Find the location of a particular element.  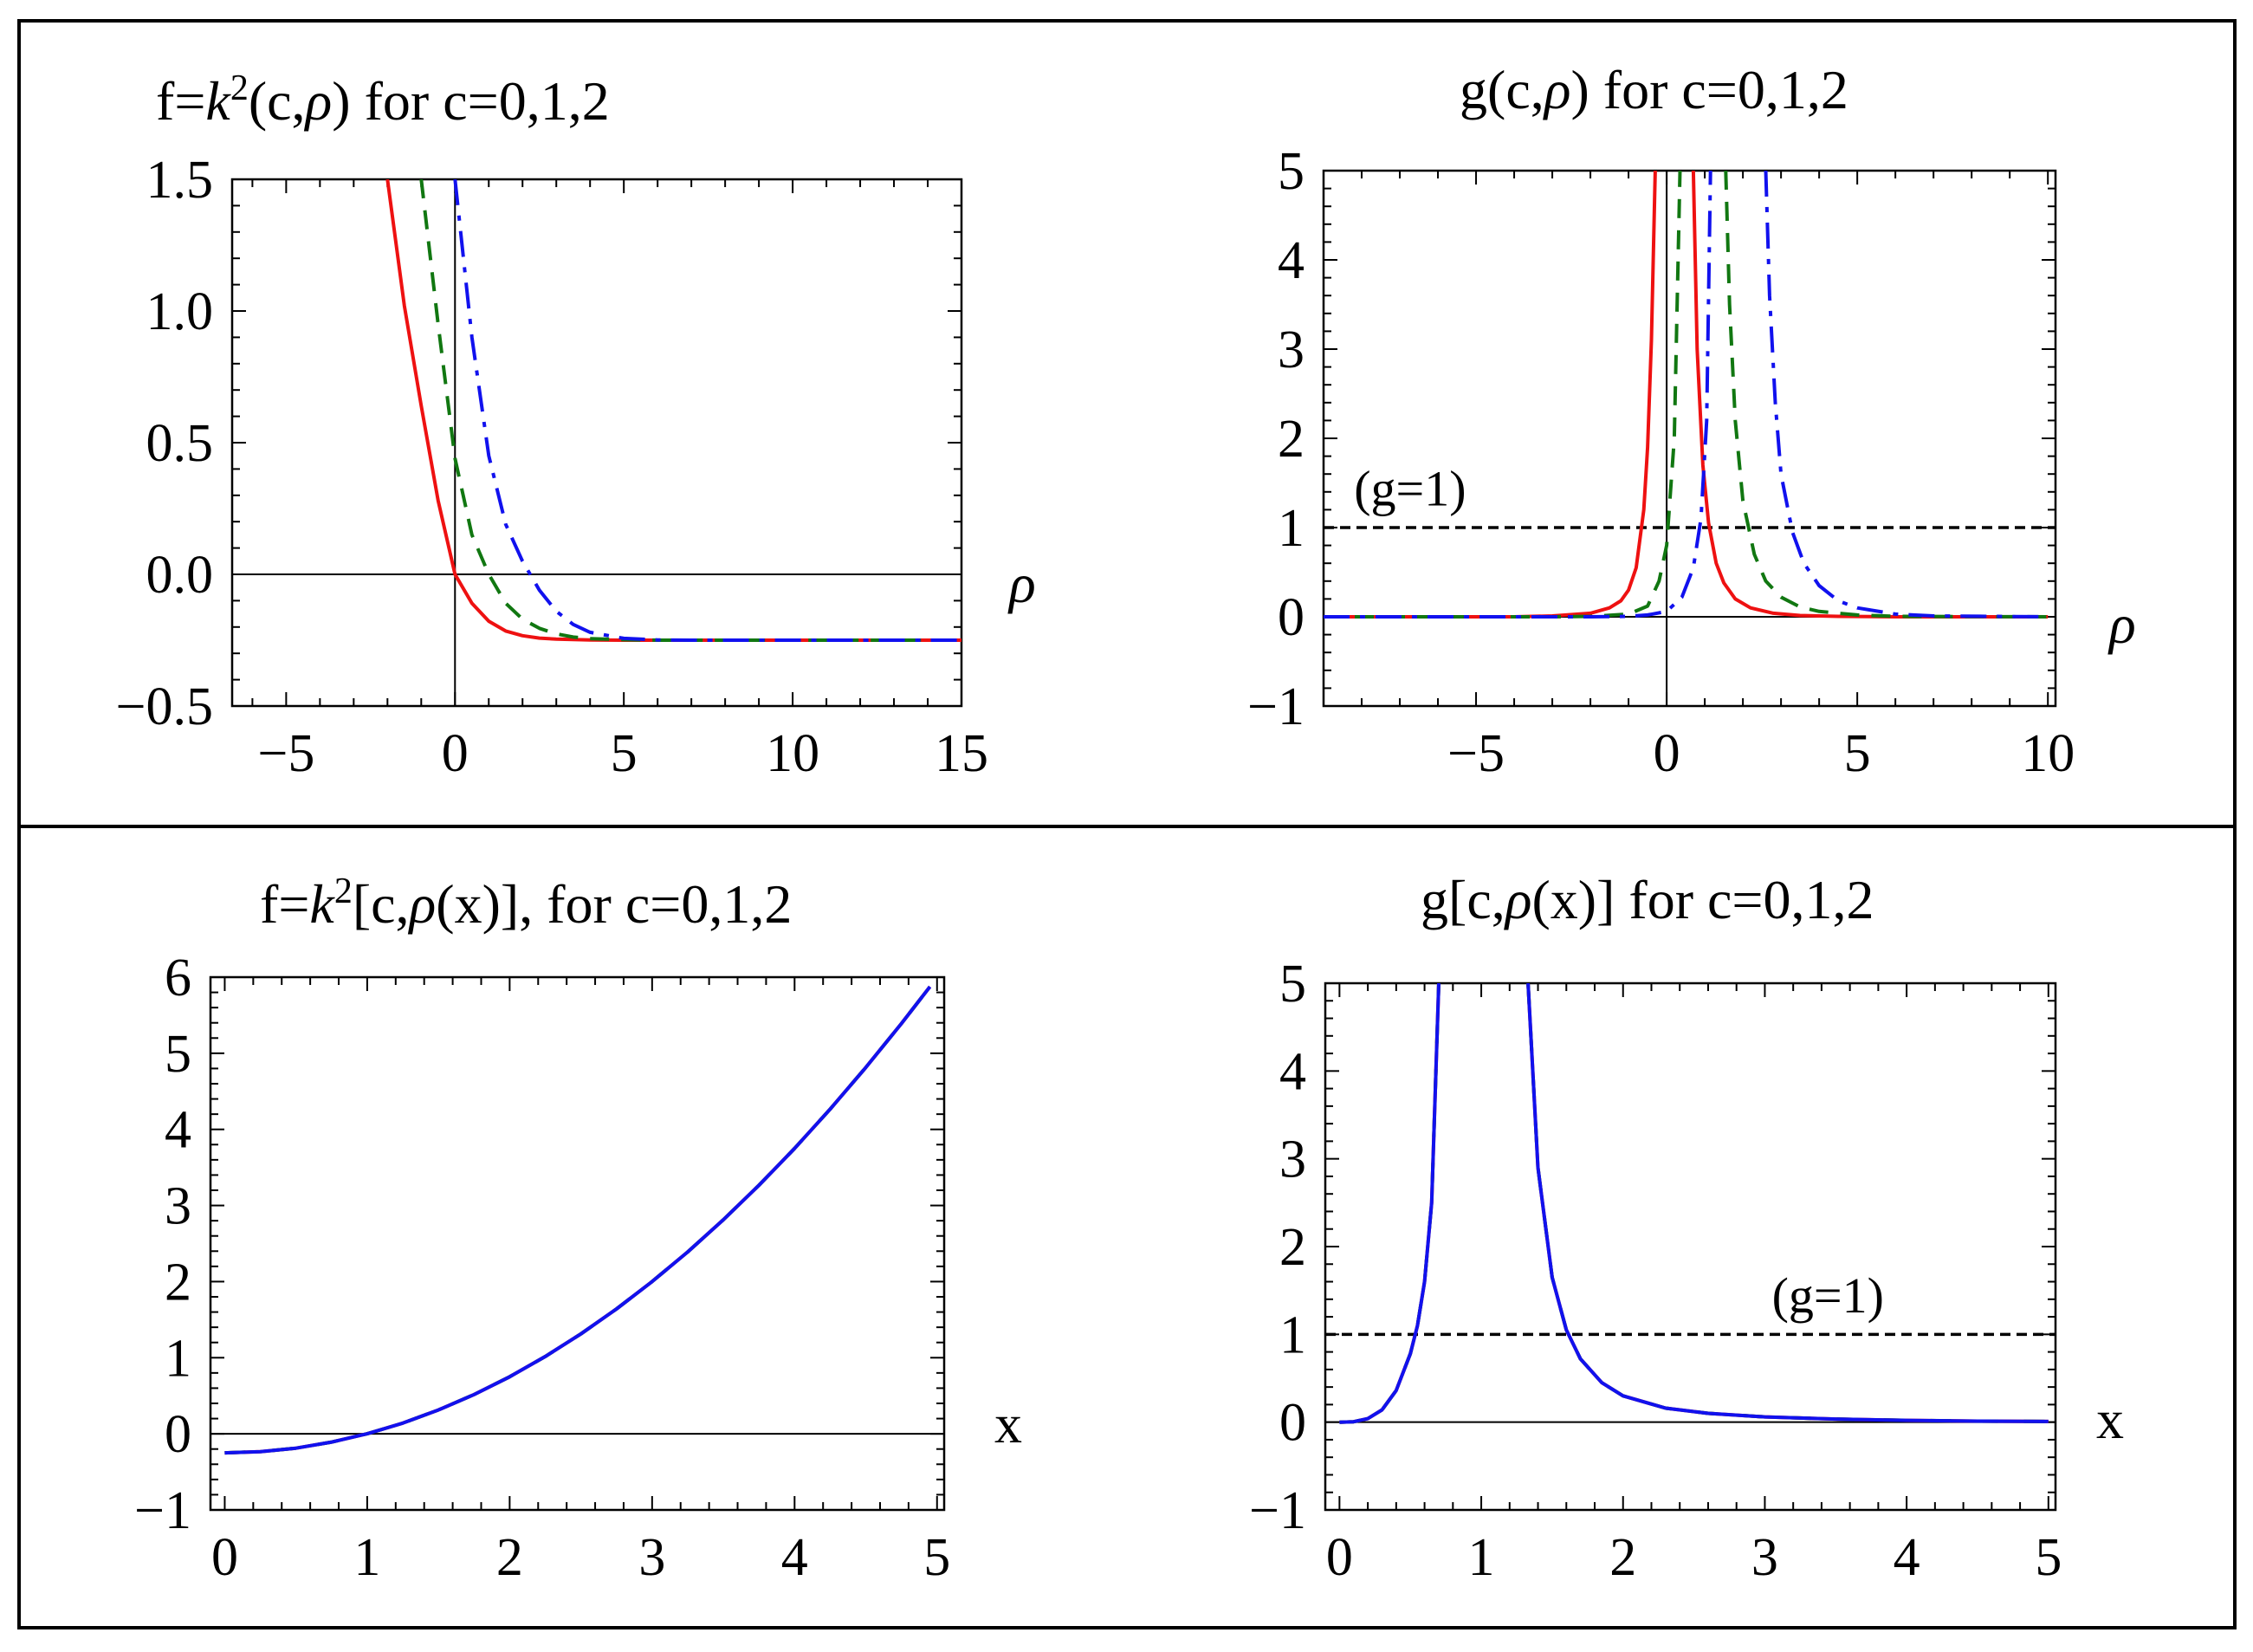

plot-1-x-tick-label: 10 is located at coordinates (792, 753).